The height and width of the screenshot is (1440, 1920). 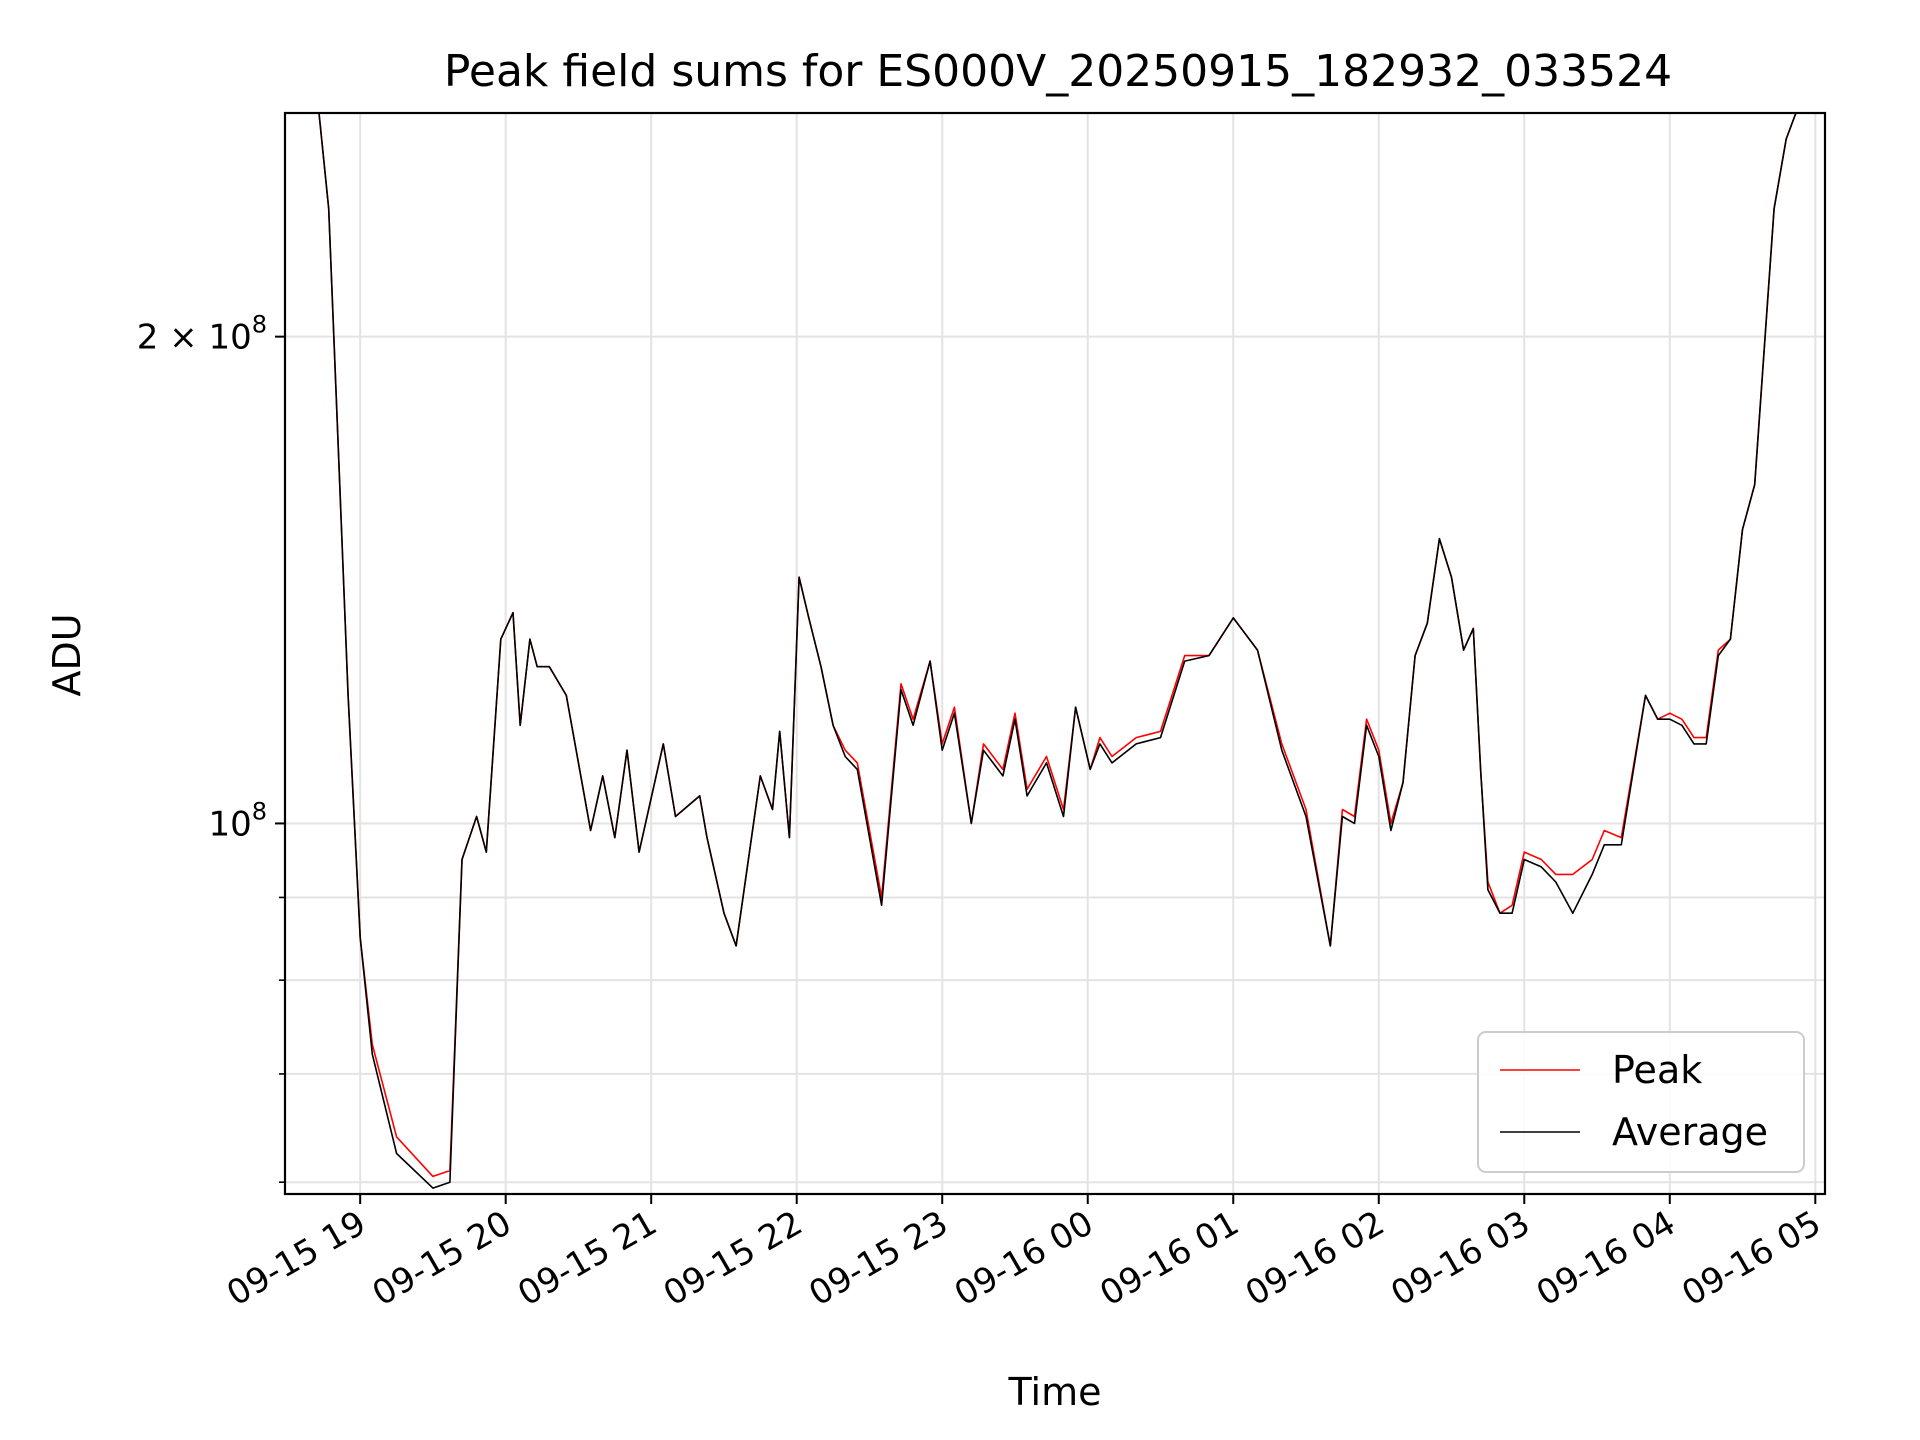 What do you see at coordinates (67, 654) in the screenshot?
I see `y-axis-label: ADU` at bounding box center [67, 654].